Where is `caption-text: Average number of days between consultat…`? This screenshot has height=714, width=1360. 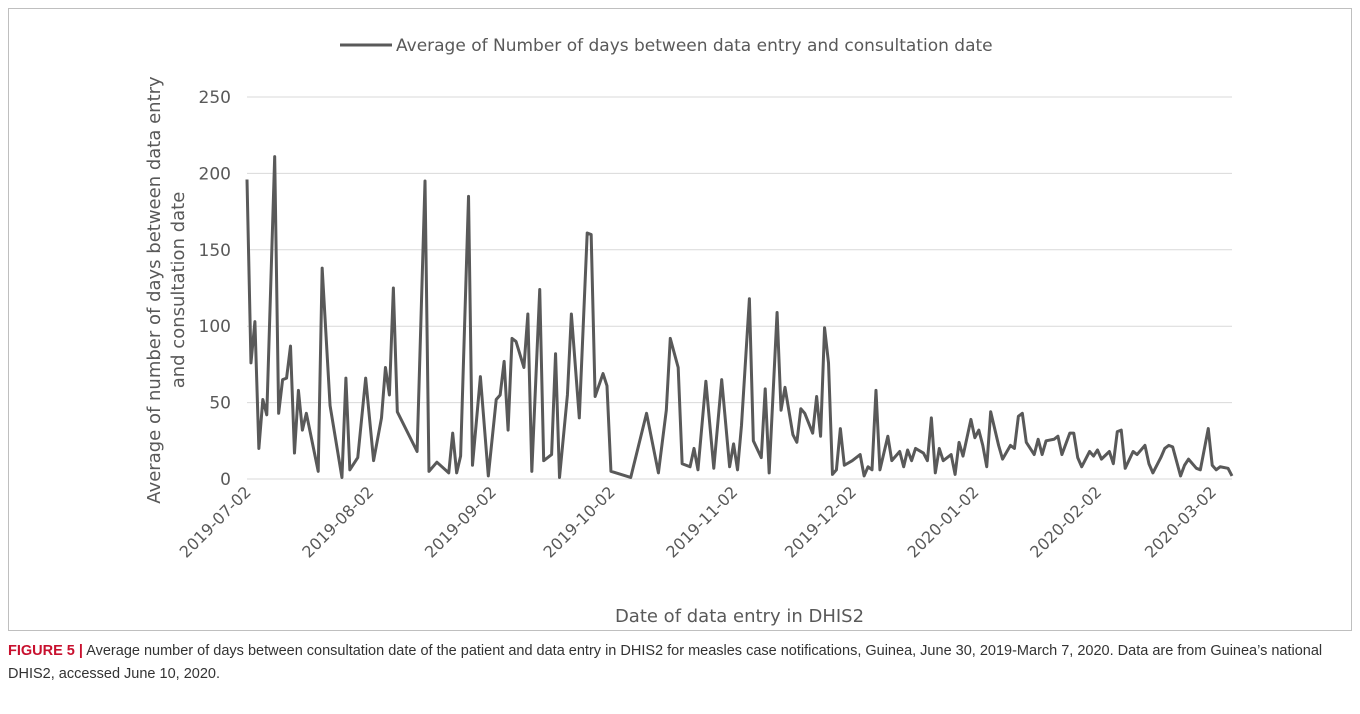
caption-text: Average number of days between consultat… is located at coordinates (665, 662).